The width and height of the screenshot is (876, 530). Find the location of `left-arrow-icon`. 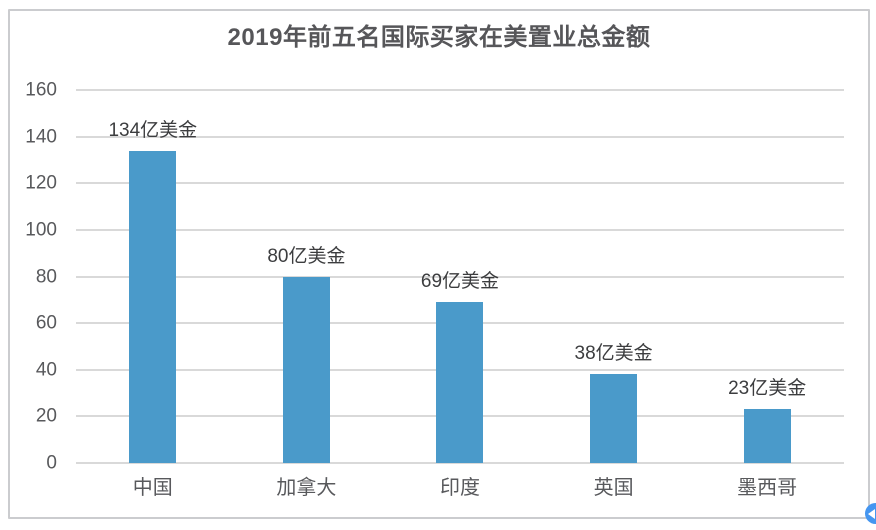

left-arrow-icon is located at coordinates (871, 513).